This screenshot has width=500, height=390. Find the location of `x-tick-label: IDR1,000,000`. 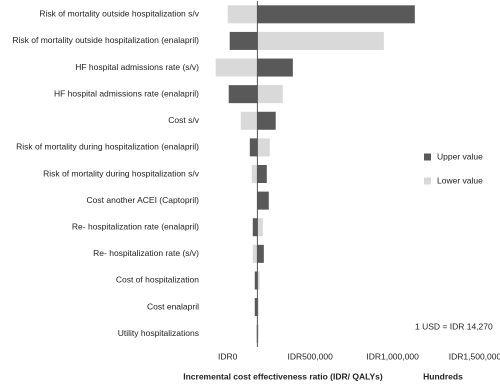

x-tick-label: IDR1,000,000 is located at coordinates (392, 356).